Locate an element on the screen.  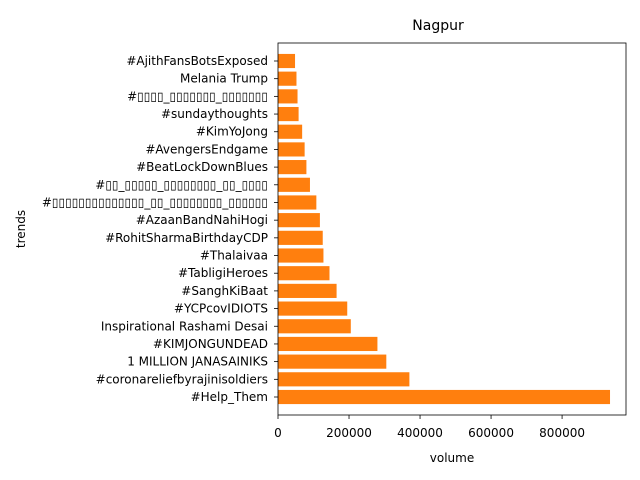
y-tick-label: #sundaythoughts is located at coordinates (214, 114).